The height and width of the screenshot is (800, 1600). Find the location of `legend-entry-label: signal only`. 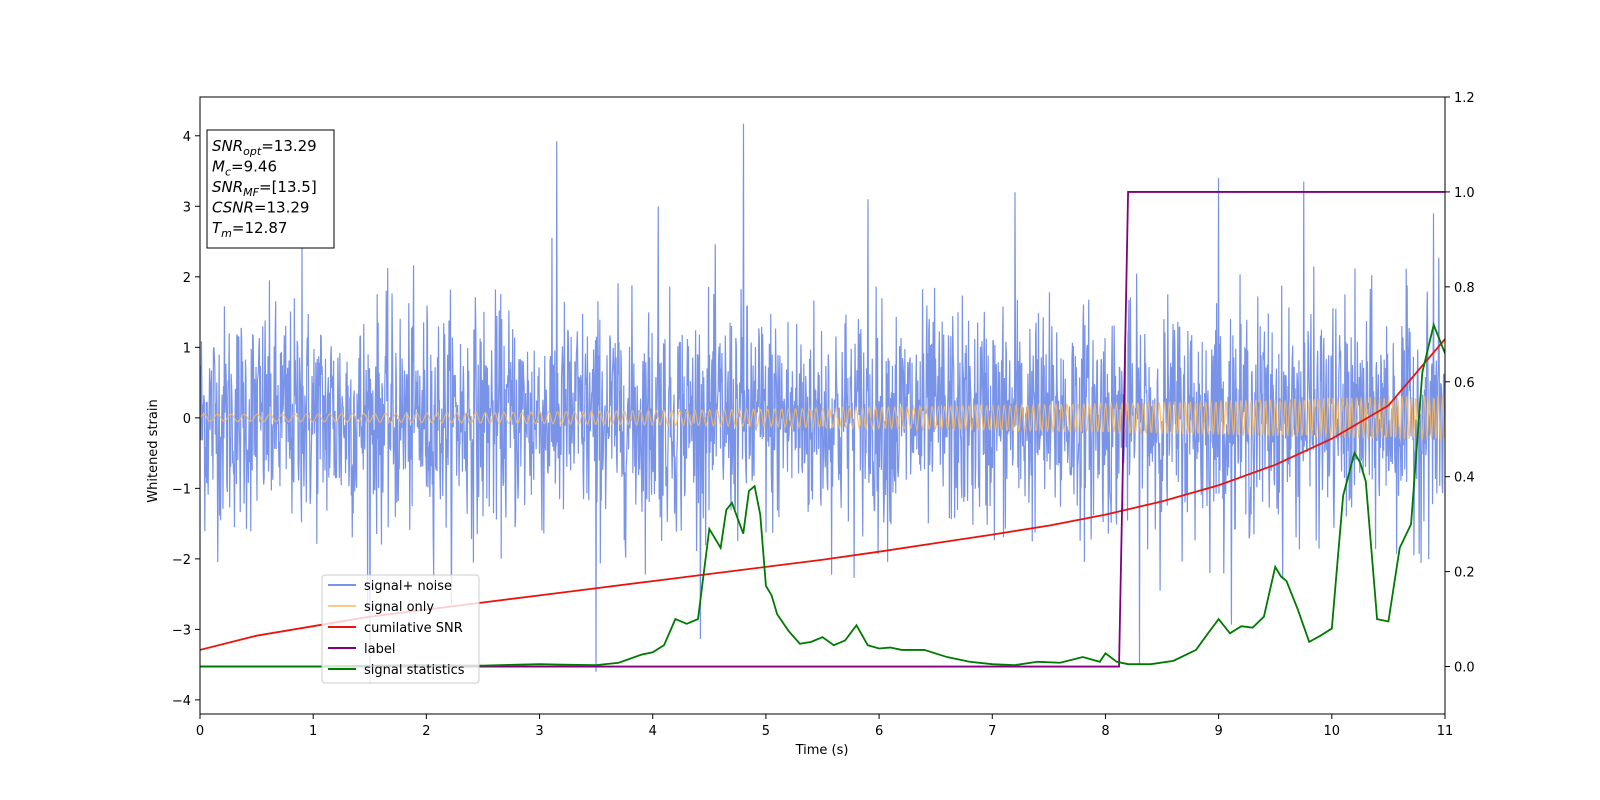

legend-entry-label: signal only is located at coordinates (399, 607).